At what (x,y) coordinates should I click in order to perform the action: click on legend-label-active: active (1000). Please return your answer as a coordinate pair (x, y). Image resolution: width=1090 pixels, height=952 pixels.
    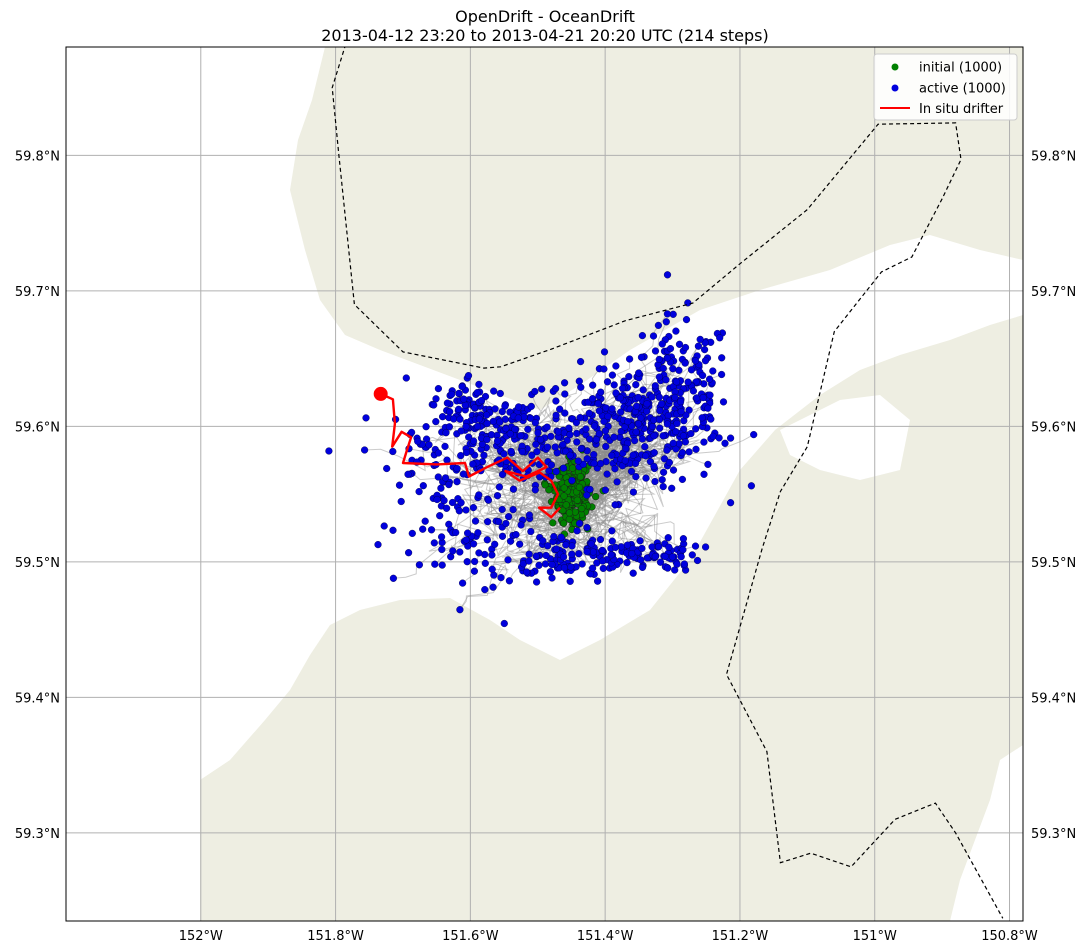
    Looking at the image, I should click on (962, 89).